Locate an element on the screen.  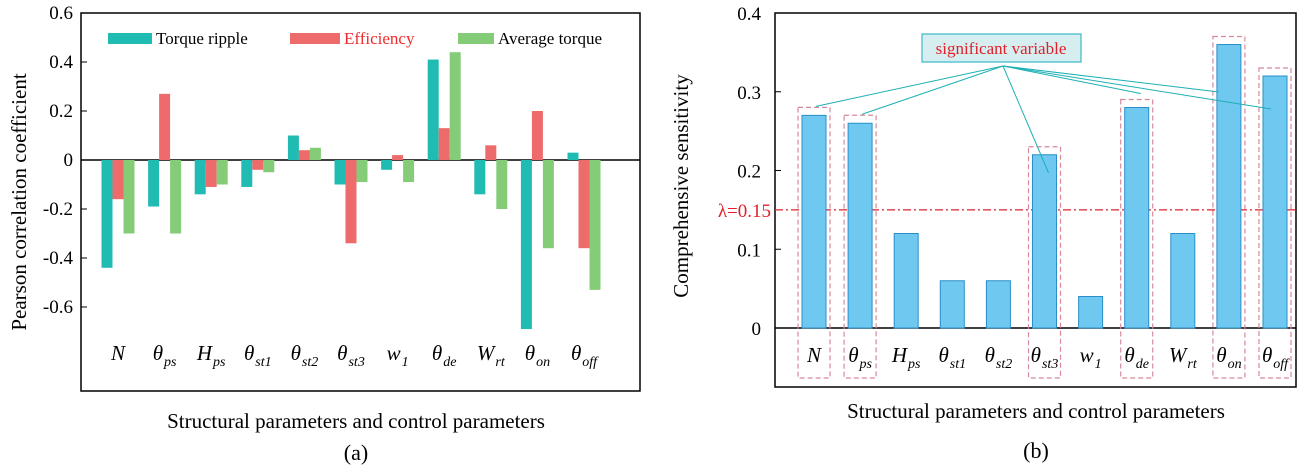
panel-b-y-axis-label: Comprehensive sensitivity is located at coordinates (681, 186).